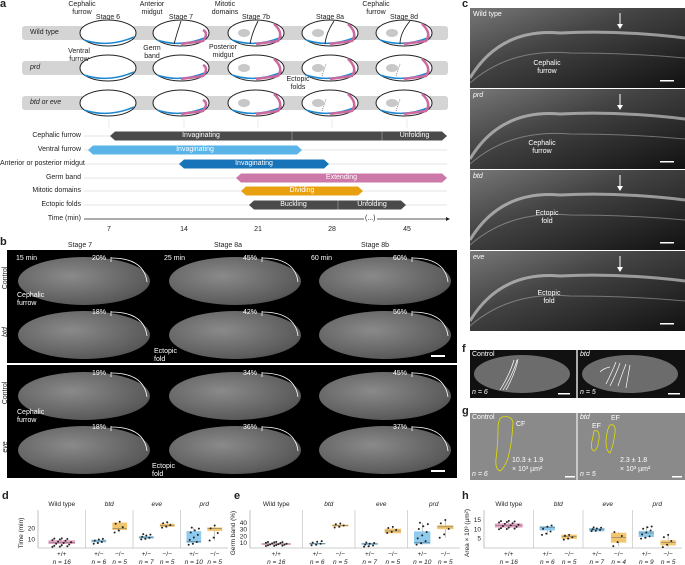  What do you see at coordinates (596, 426) in the screenshot?
I see `ef-label-1: EF` at bounding box center [596, 426].